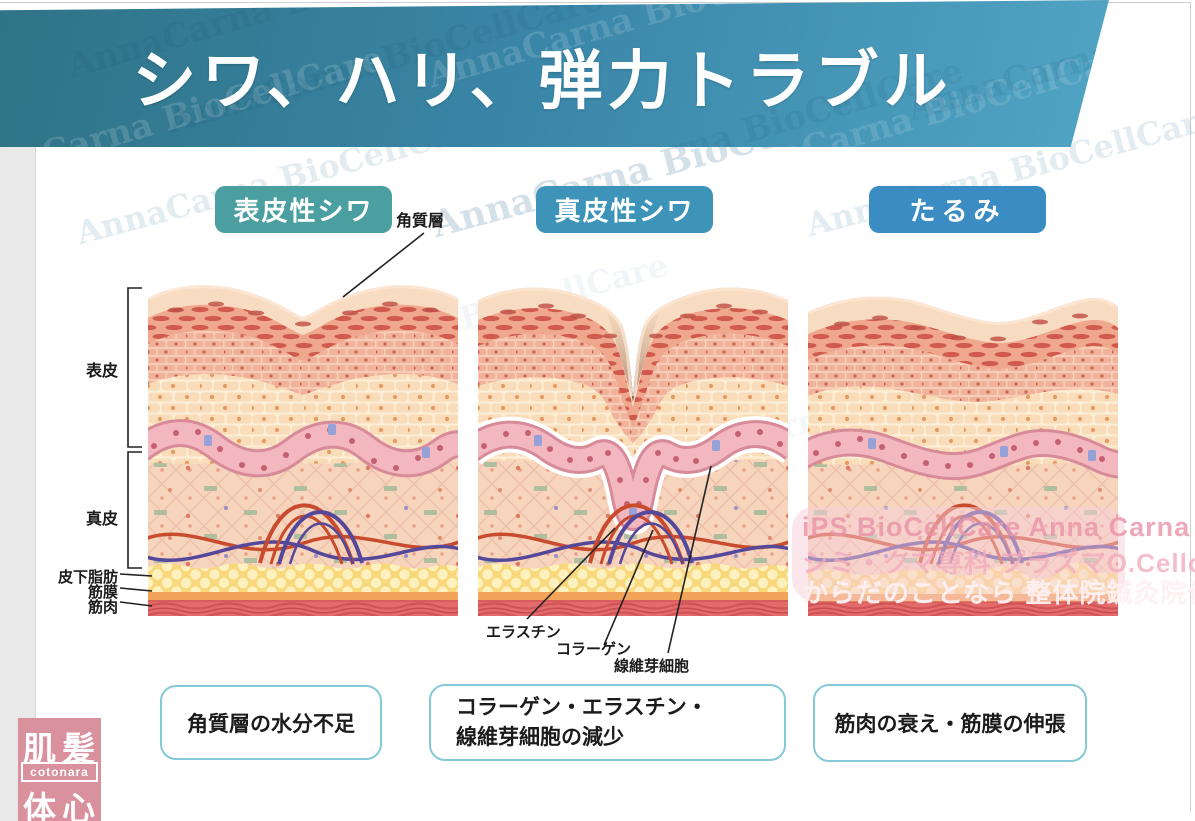 The width and height of the screenshot is (1195, 821). I want to click on label-subcutaneous-fat: 皮下脂肪, so click(87, 577).